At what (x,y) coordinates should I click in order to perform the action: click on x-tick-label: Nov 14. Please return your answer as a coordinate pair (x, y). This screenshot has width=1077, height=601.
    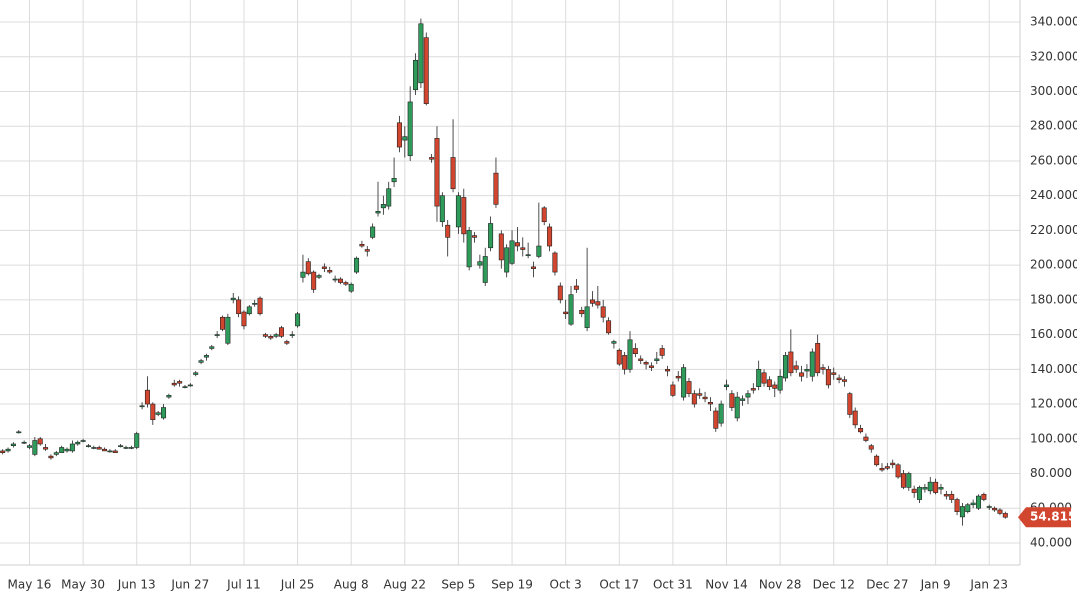
    Looking at the image, I should click on (726, 585).